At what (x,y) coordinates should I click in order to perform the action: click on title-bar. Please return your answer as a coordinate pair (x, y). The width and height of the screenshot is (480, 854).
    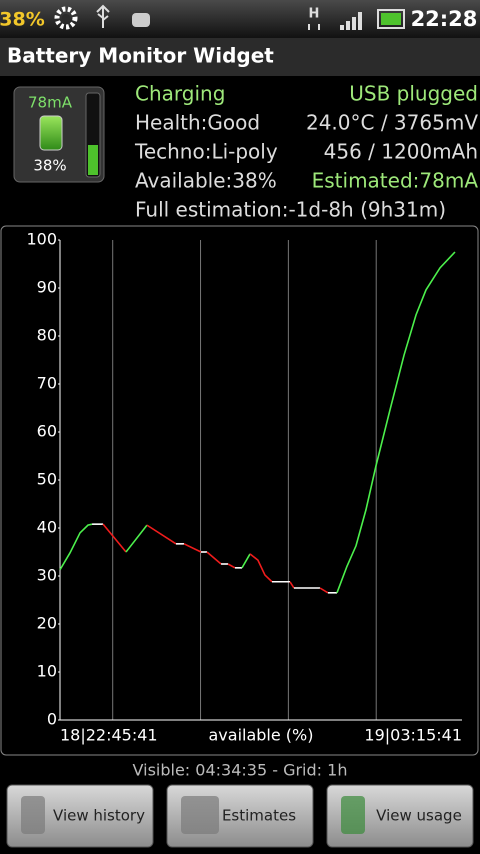
    Looking at the image, I should click on (240, 57).